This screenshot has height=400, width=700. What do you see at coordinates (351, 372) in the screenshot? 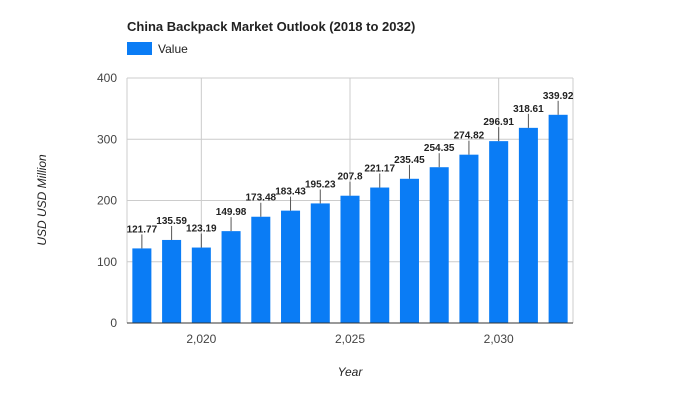
I see `x-axis-title: Year` at bounding box center [351, 372].